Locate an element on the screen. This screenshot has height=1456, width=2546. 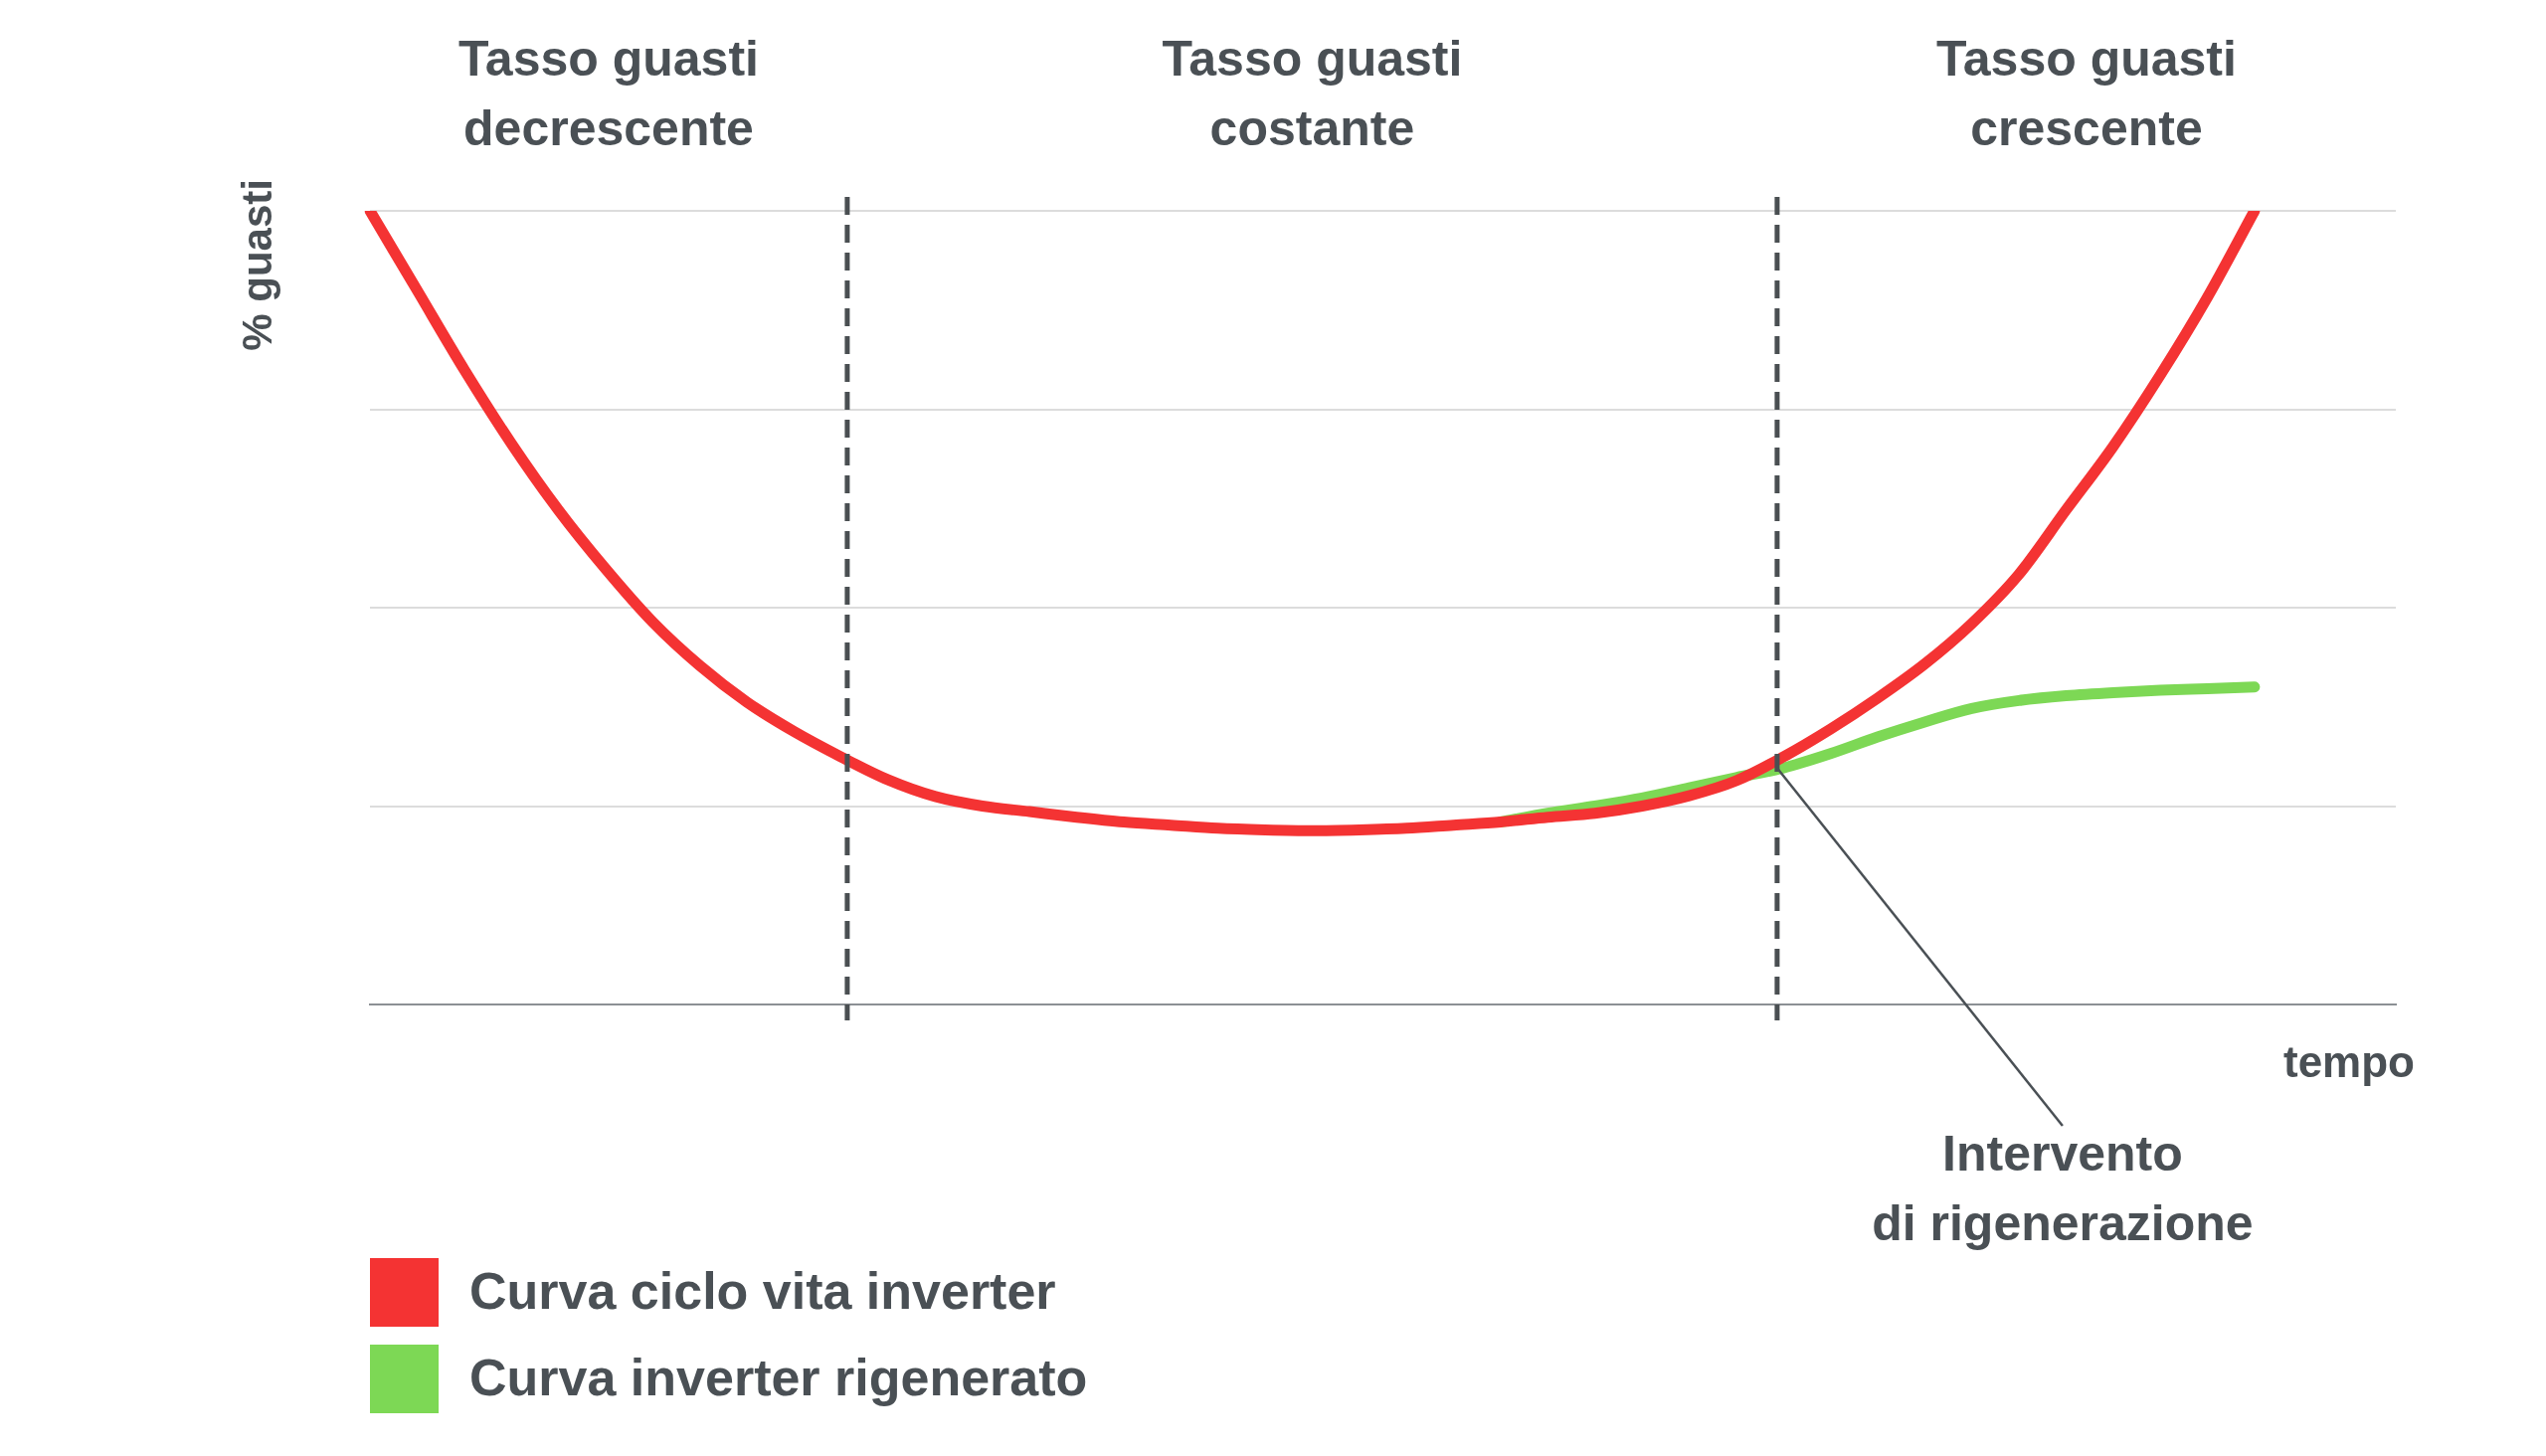
legend-label: Curva inverter rigenerato is located at coordinates (778, 1377).